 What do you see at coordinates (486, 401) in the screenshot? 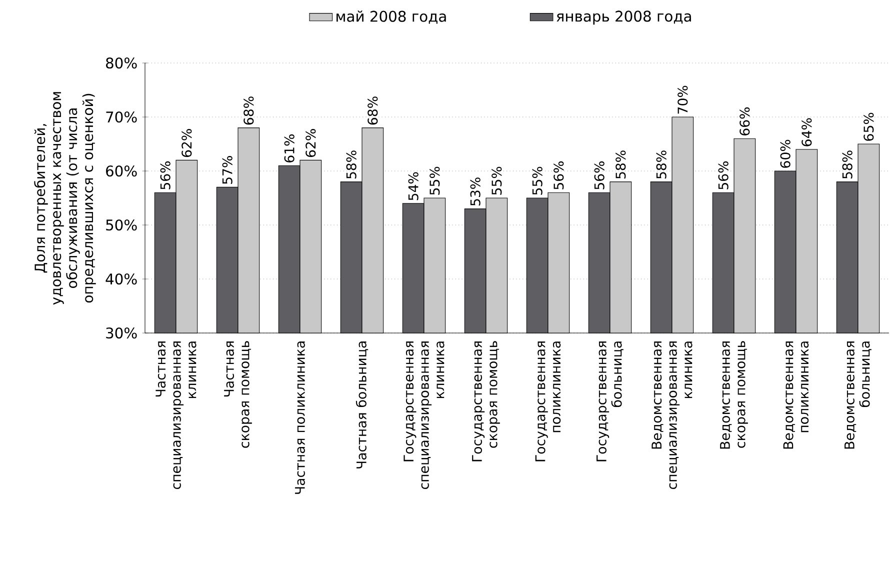
I see `x-tick-label: Государственная скорая помощь` at bounding box center [486, 401].